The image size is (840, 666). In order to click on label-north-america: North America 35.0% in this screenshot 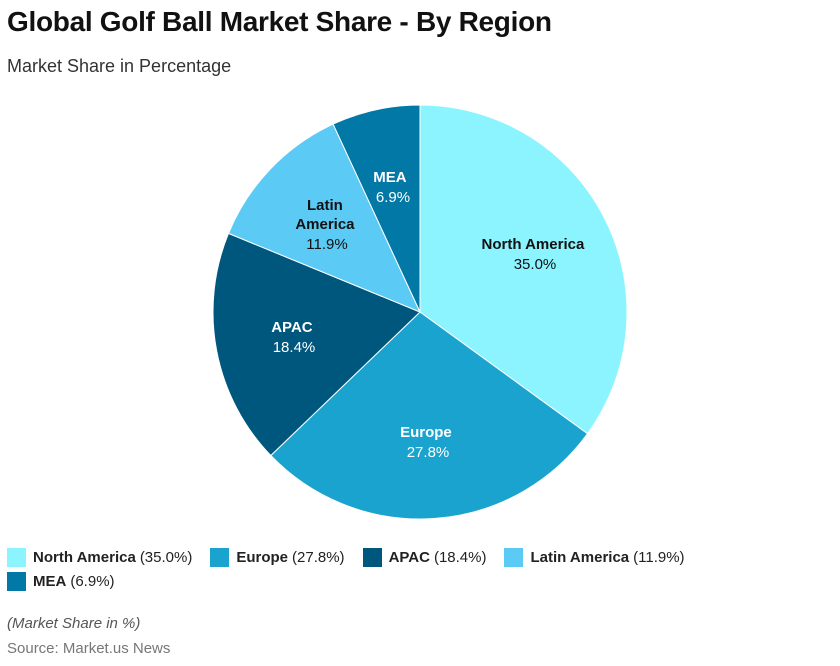, I will do `click(535, 254)`.